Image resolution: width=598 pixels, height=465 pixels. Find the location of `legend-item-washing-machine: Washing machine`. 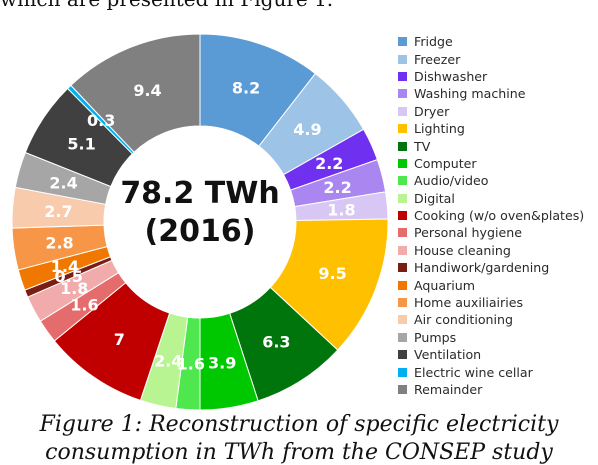

legend-item-washing-machine: Washing machine is located at coordinates (491, 93).